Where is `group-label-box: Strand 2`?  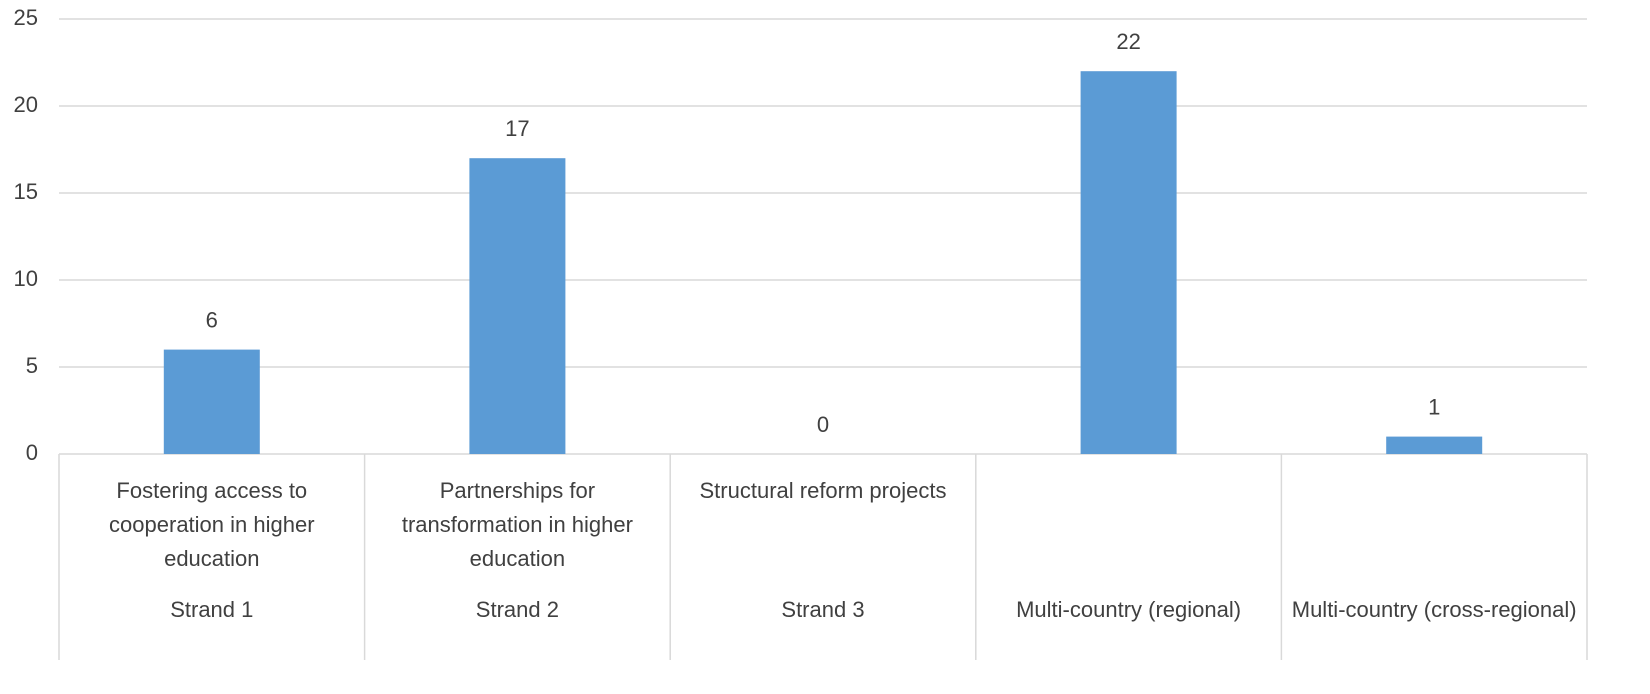
group-label-box: Strand 2 is located at coordinates (517, 609).